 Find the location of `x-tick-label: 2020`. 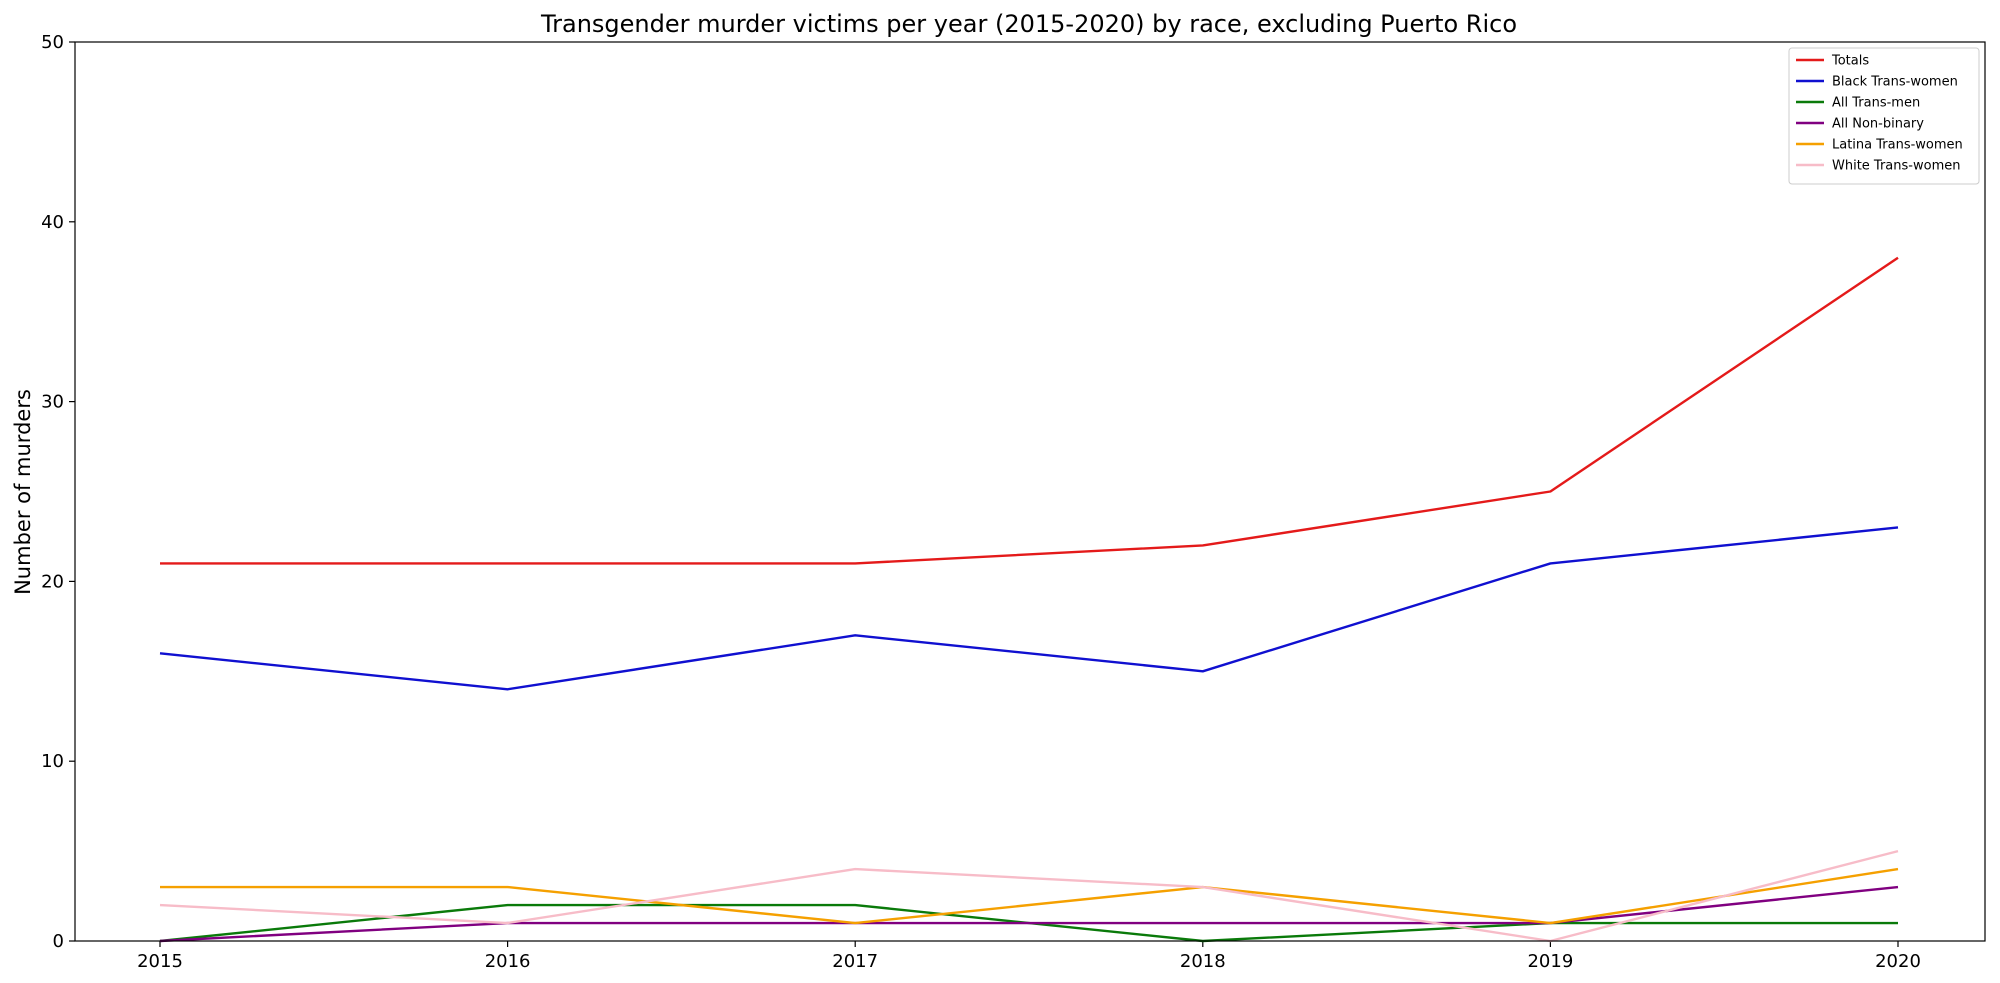

x-tick-label: 2020 is located at coordinates (1898, 961).